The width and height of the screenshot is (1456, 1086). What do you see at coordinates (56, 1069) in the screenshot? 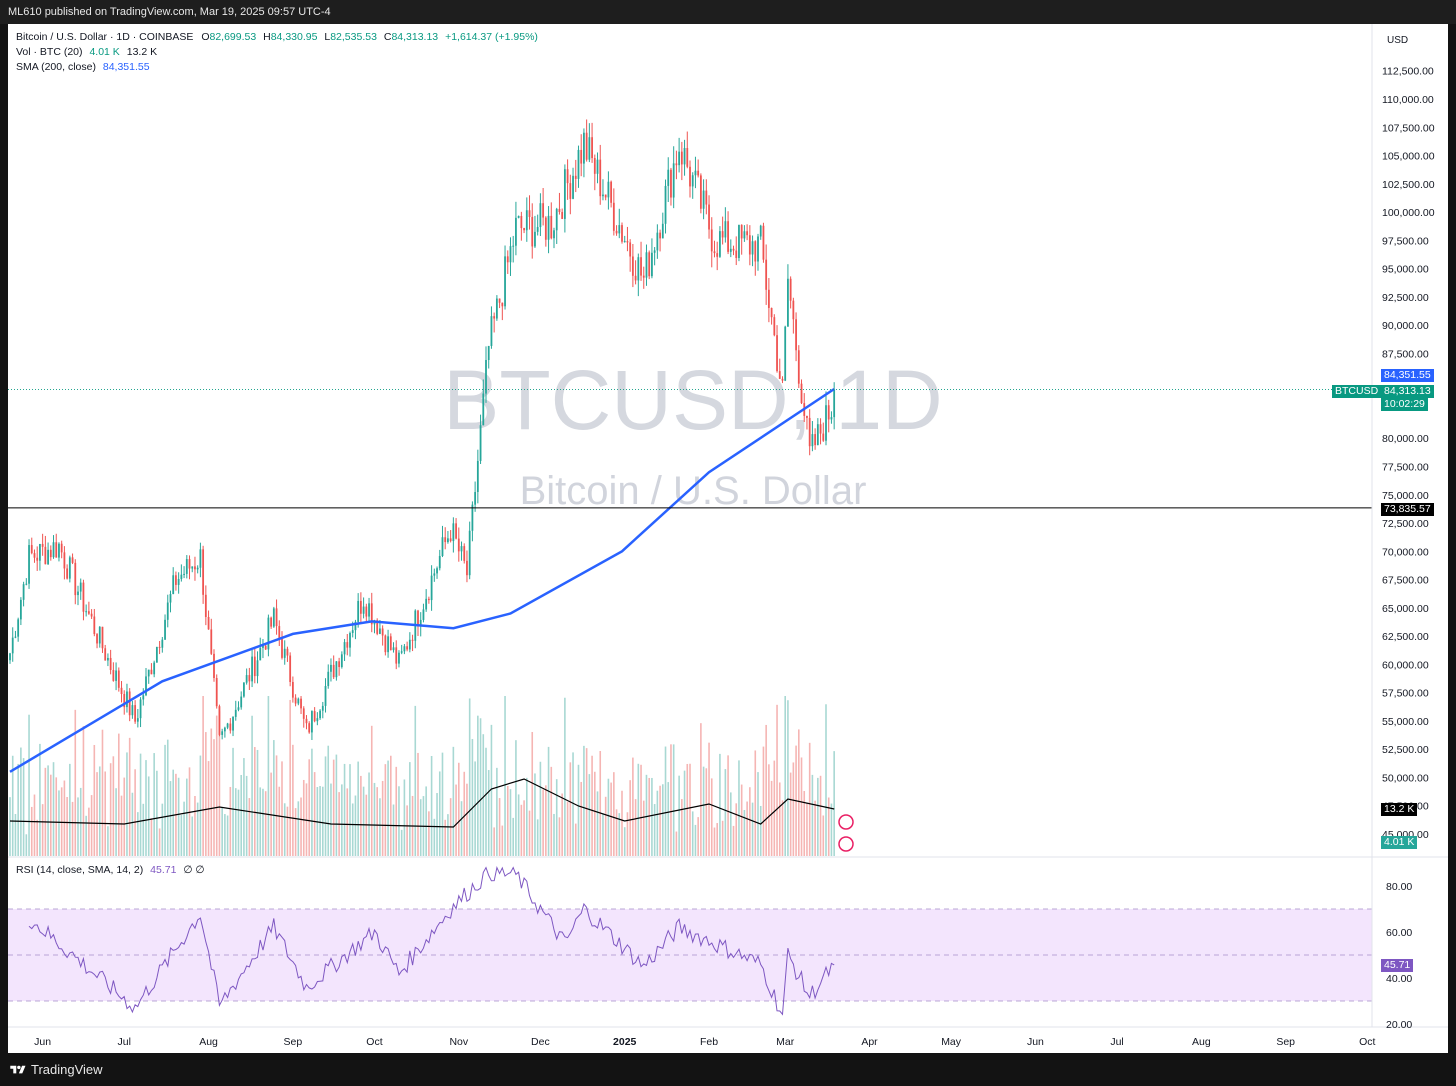
I see `tradingview-logo: TradingView` at bounding box center [56, 1069].